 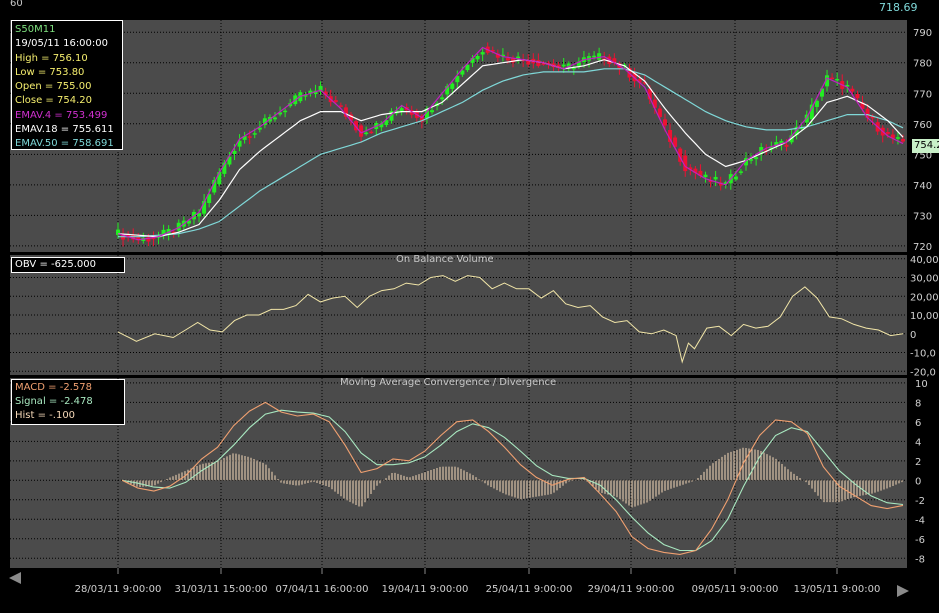 I want to click on low-label: Low = 753.80, so click(x=50, y=72).